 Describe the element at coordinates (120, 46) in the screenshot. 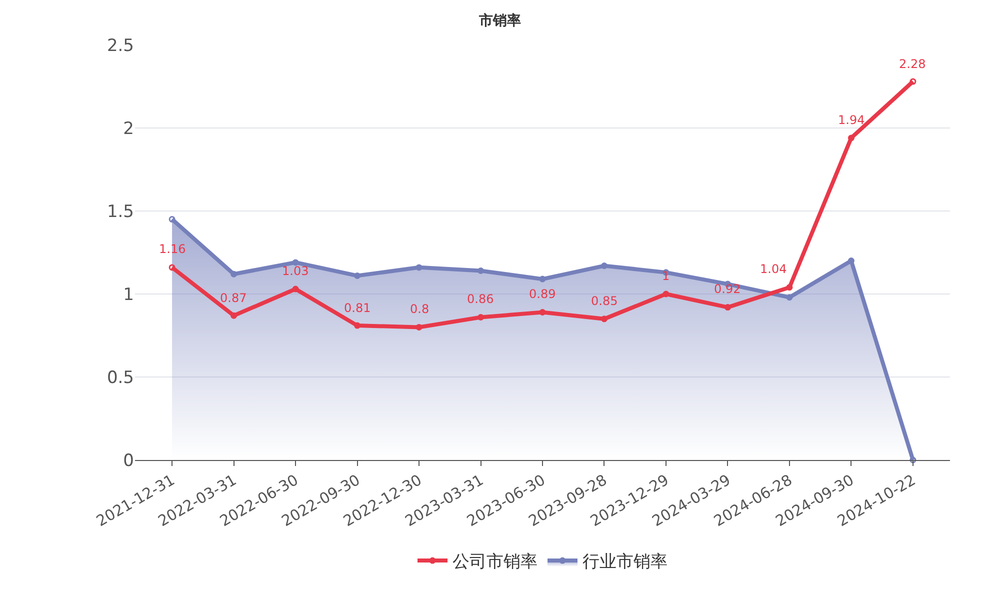

I see `y-tick-label: 2.5` at that location.